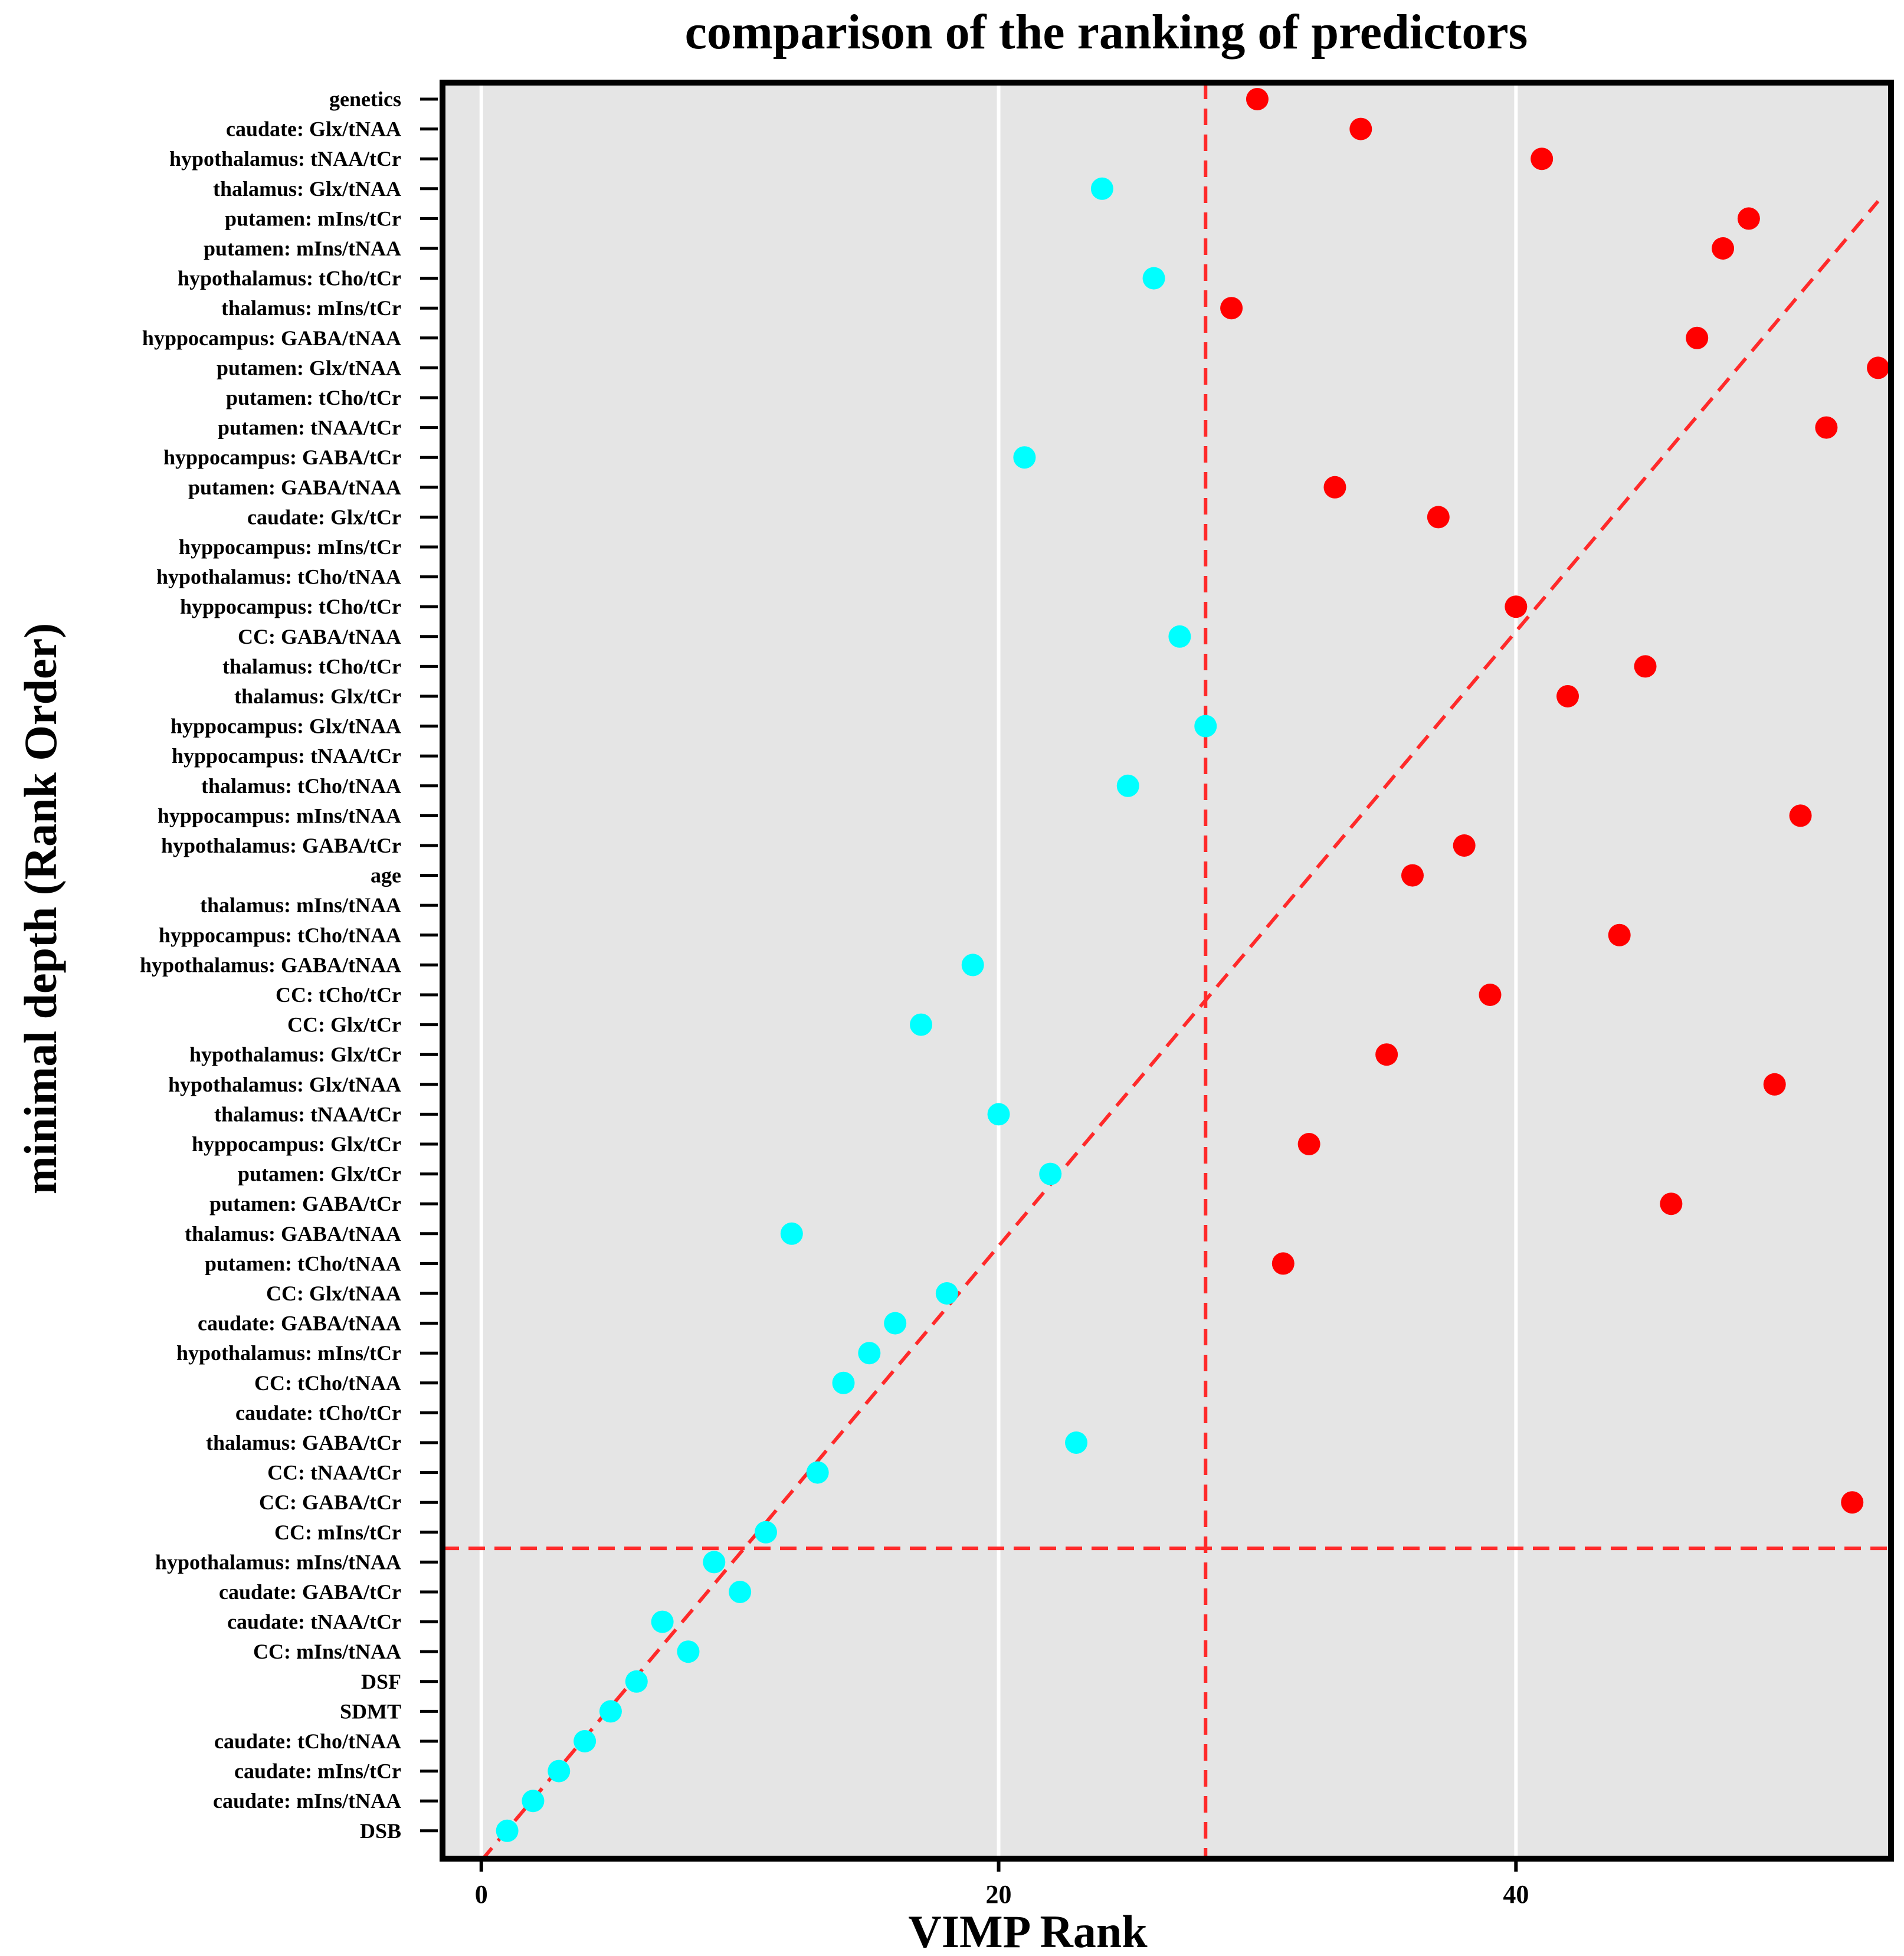  What do you see at coordinates (294, 487) in the screenshot?
I see `y-tick-label: putamen: GABA/tNAA` at bounding box center [294, 487].